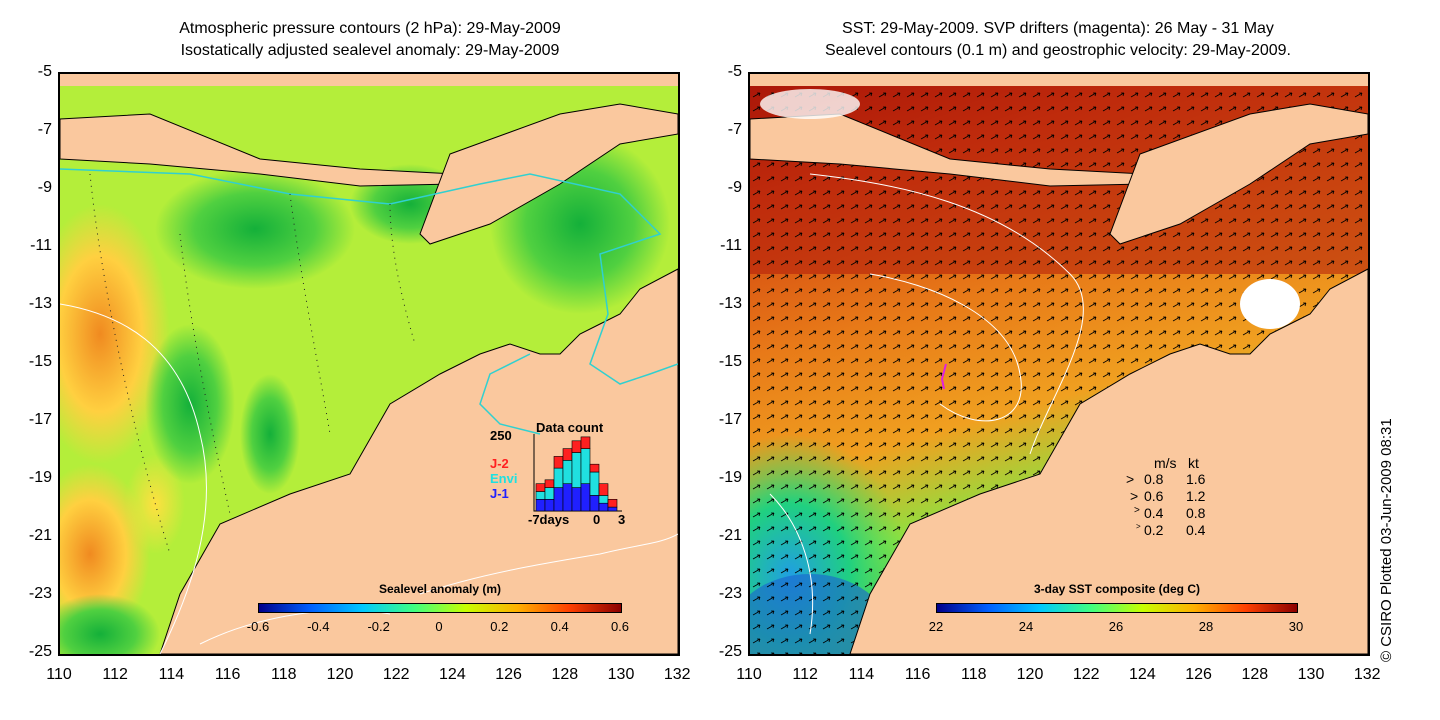 Image resolution: width=1440 pixels, height=720 pixels. Describe the element at coordinates (730, 651) in the screenshot. I see `right-y-tick-10: -25` at that location.